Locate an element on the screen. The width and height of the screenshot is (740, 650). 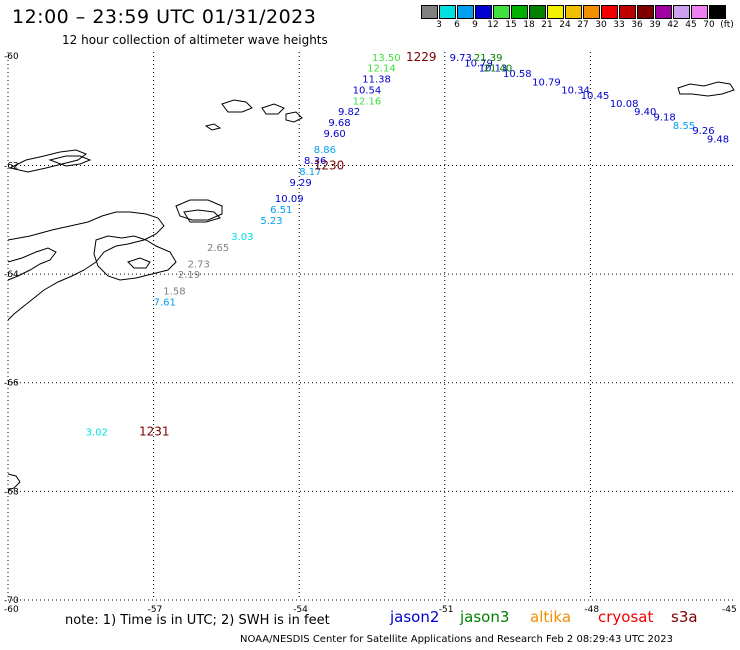
wave-height-value: 10.45 is located at coordinates (595, 96).